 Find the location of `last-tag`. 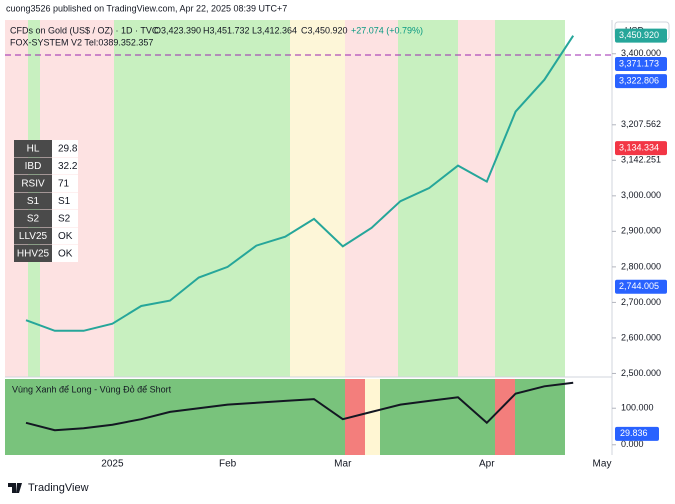

last-tag is located at coordinates (637, 433).